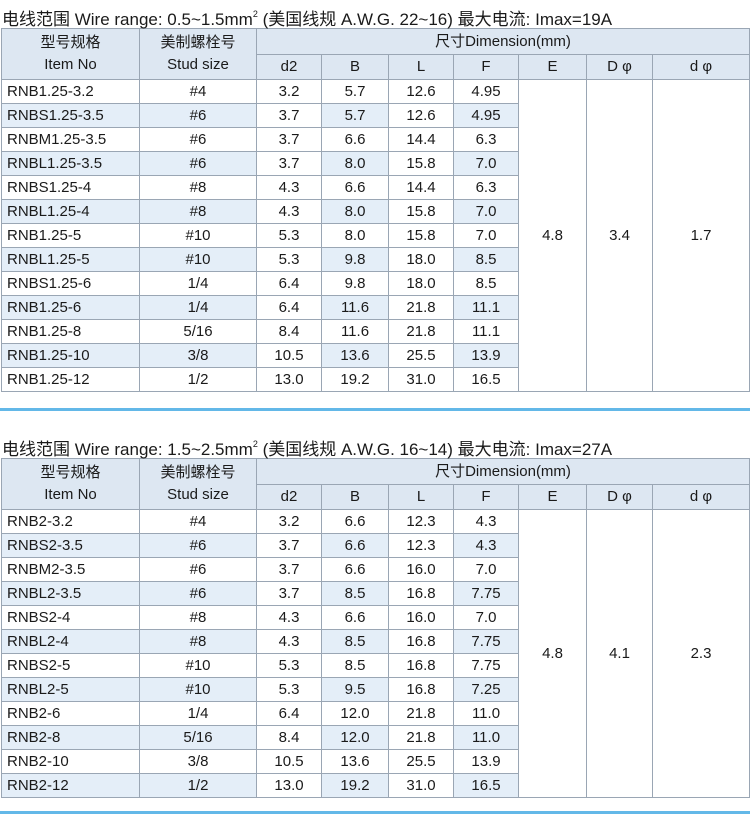 This screenshot has height=816, width=750. Describe the element at coordinates (355, 641) in the screenshot. I see `b-cell: 8.5` at that location.